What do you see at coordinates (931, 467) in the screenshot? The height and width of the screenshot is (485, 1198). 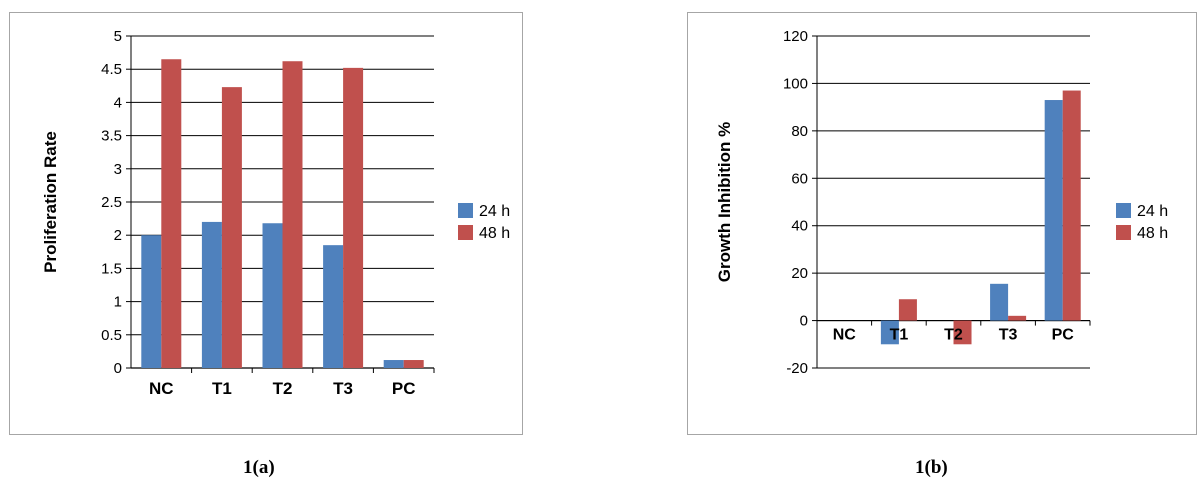 I see `figure-caption-b: 1(b)` at bounding box center [931, 467].